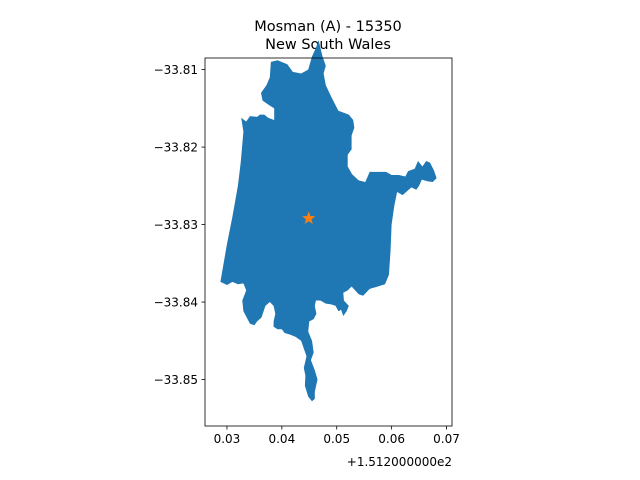 The width and height of the screenshot is (640, 480). What do you see at coordinates (176, 303) in the screenshot?
I see `y-tick-label: −33.84` at bounding box center [176, 303].